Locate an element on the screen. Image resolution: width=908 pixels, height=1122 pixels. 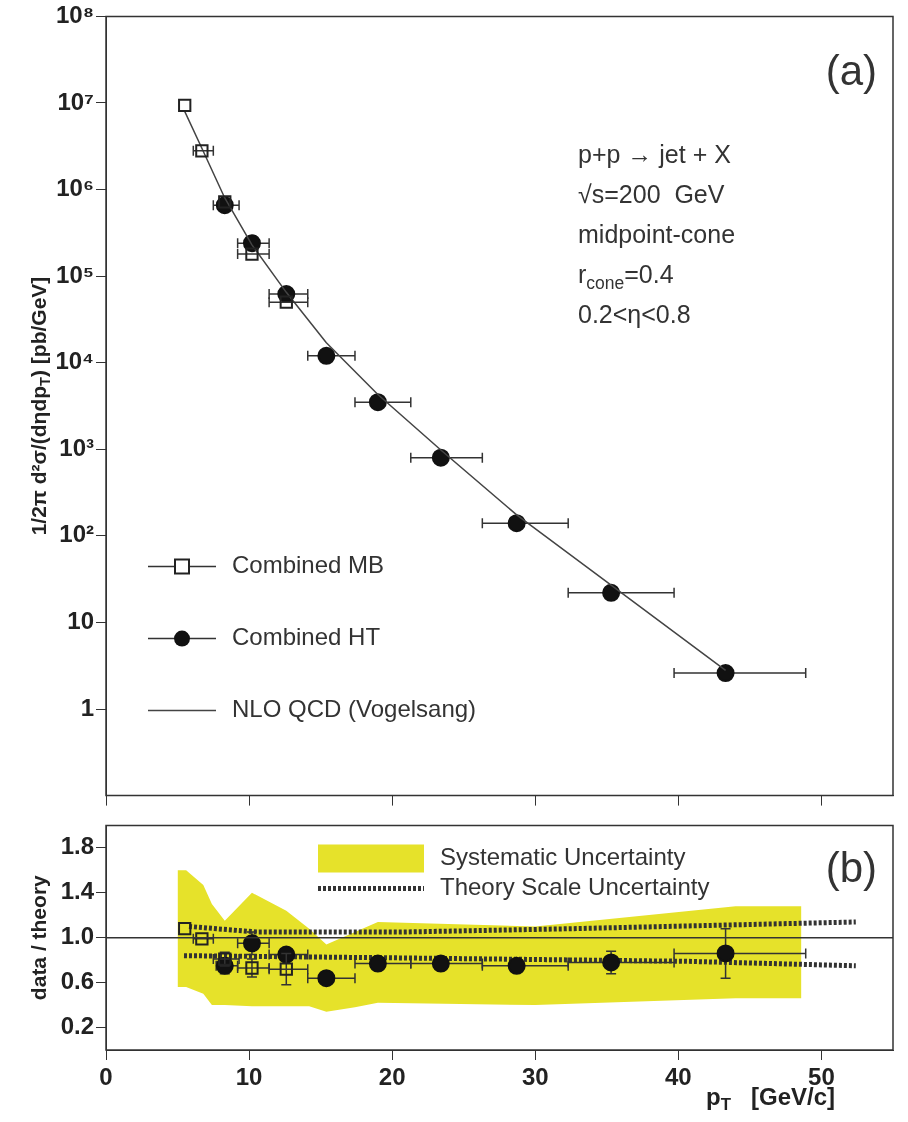
x-tick-label: 0 is located at coordinates (106, 1077).